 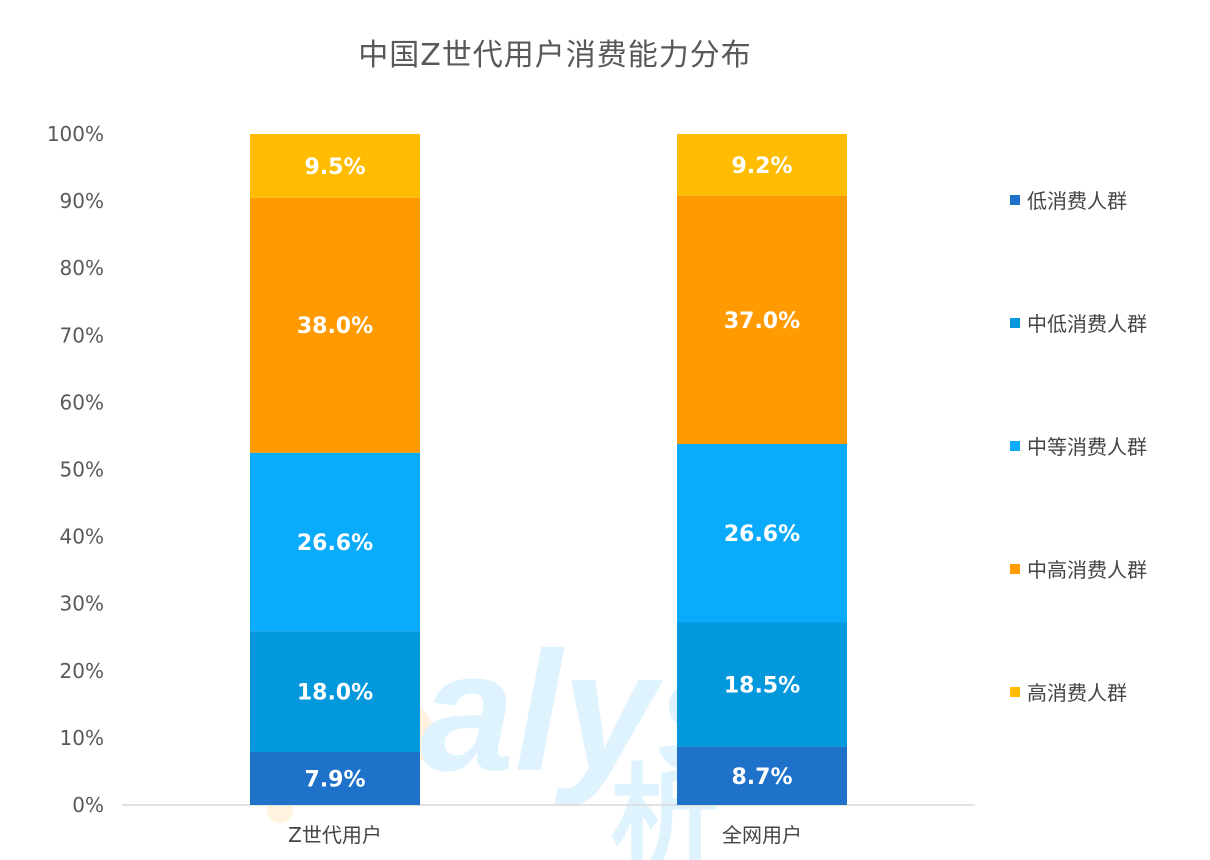 I want to click on y-tick-label: 20%, so click(x=82, y=671).